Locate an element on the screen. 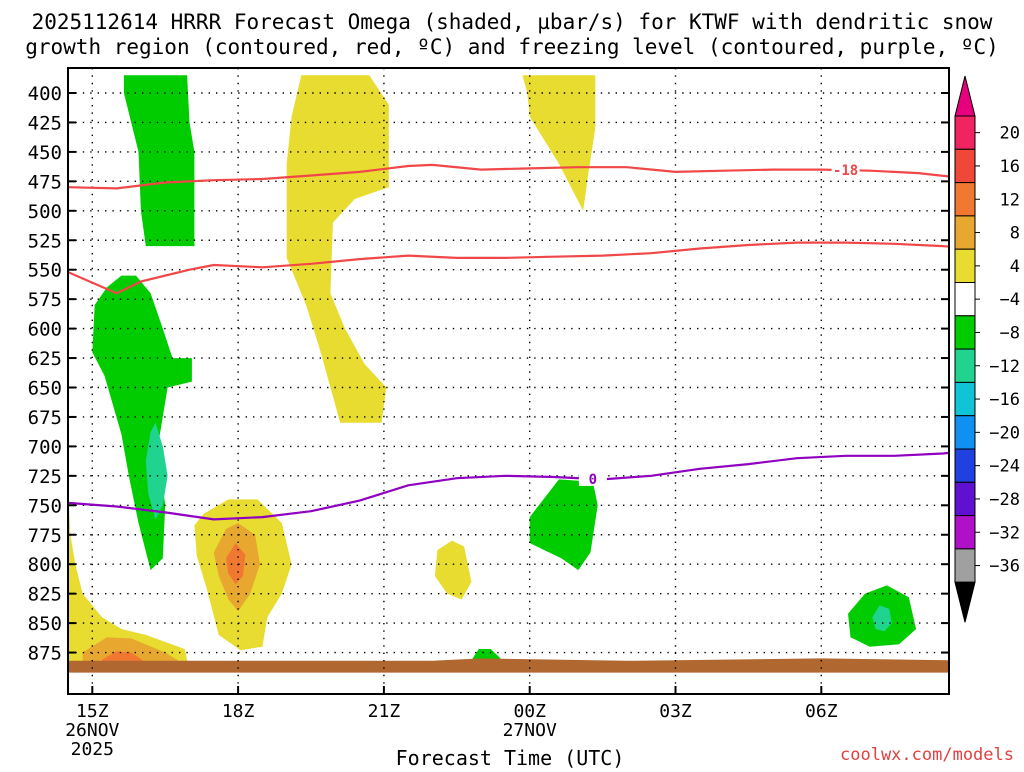 This screenshot has width=1024, height=772. colorbar-label-1: 16 is located at coordinates (1010, 167).